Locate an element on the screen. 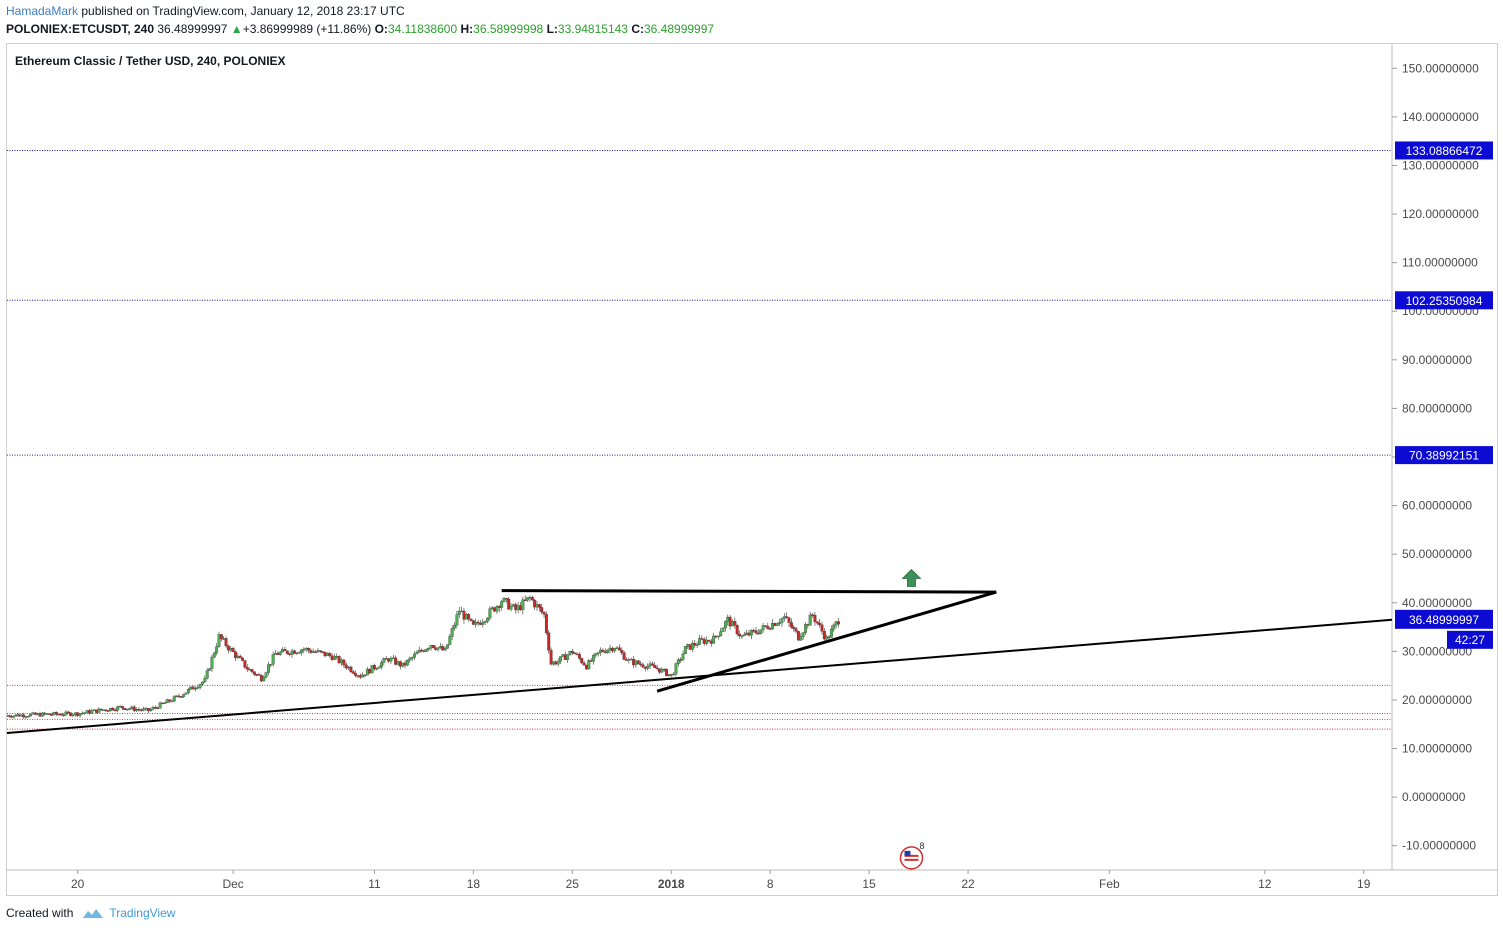 This screenshot has width=1503, height=931. tradingview-brand-link: TradingView is located at coordinates (142, 913).